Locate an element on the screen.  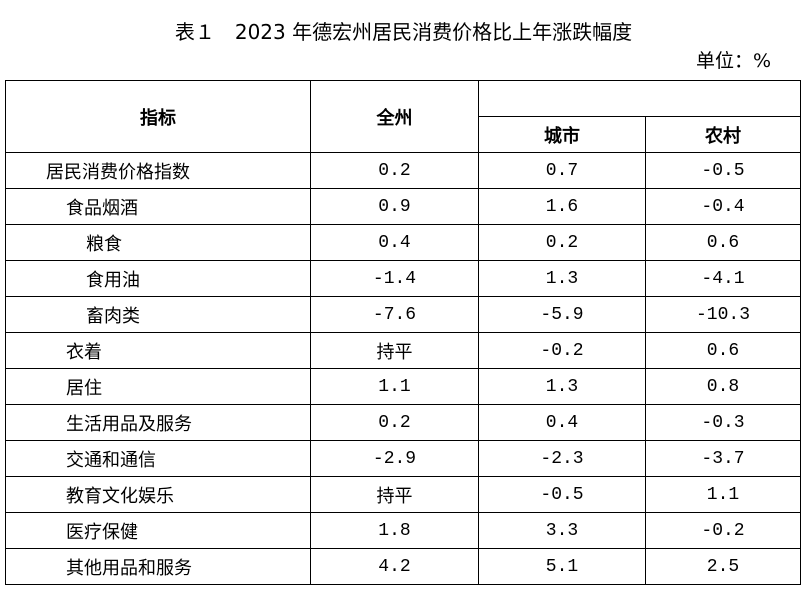
row-label: 食用油 is located at coordinates (158, 278).